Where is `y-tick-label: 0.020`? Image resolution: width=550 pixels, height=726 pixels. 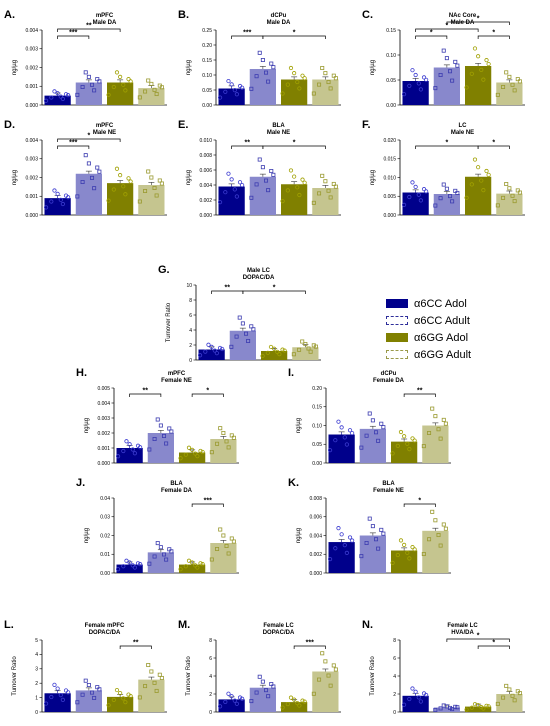 y-tick-label: 0.020 is located at coordinates (389, 141).